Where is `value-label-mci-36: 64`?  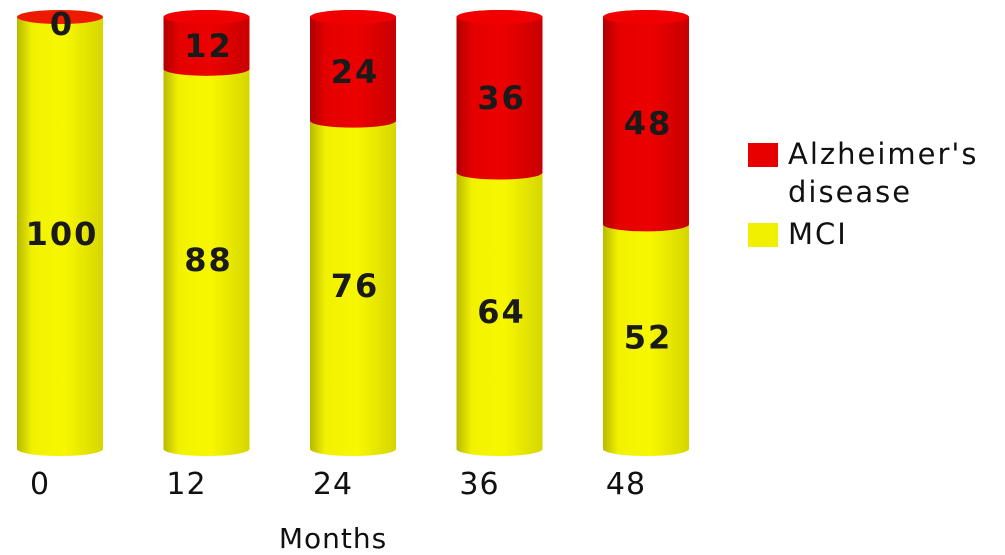 value-label-mci-36: 64 is located at coordinates (501, 312).